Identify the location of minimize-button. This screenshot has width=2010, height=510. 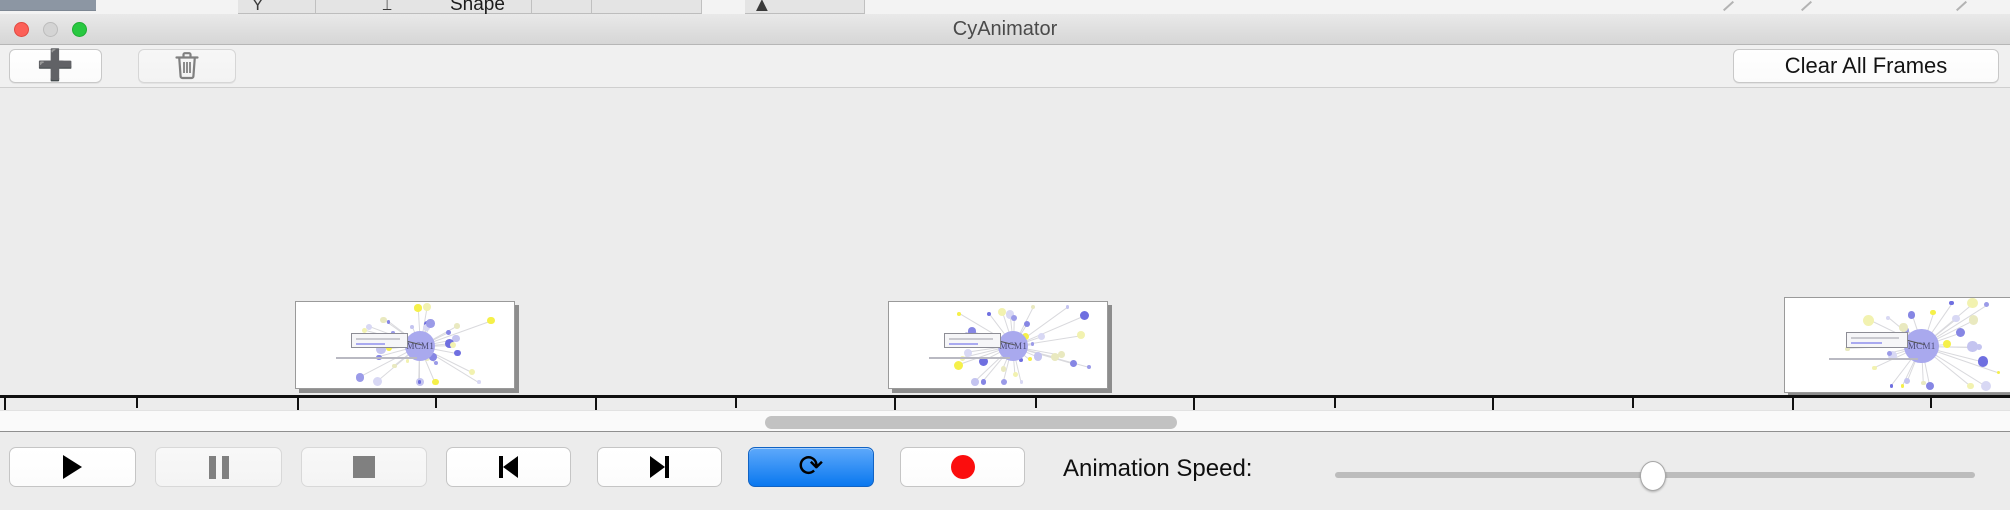
(50, 29).